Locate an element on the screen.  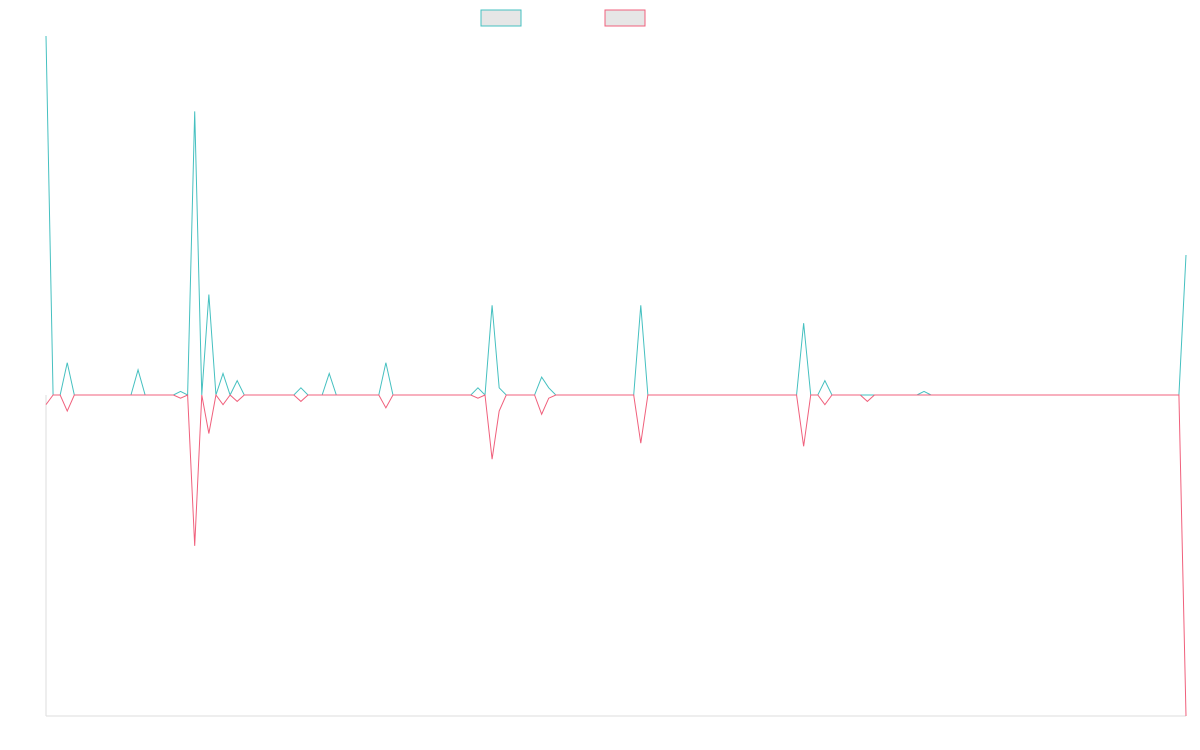
legend is located at coordinates (563, 18).